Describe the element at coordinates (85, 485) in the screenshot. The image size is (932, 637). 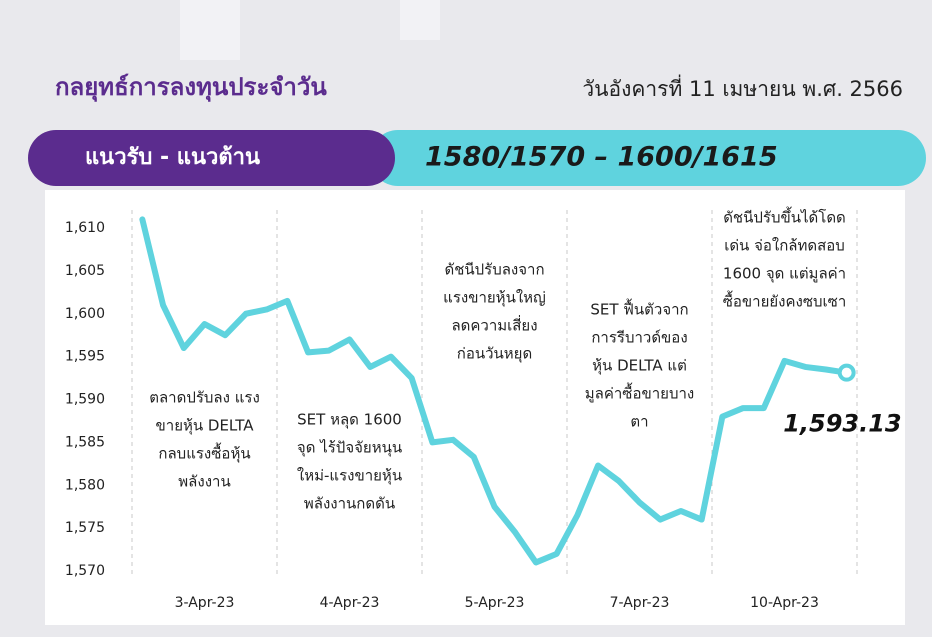
I see `y-tick-label: 1,580` at that location.